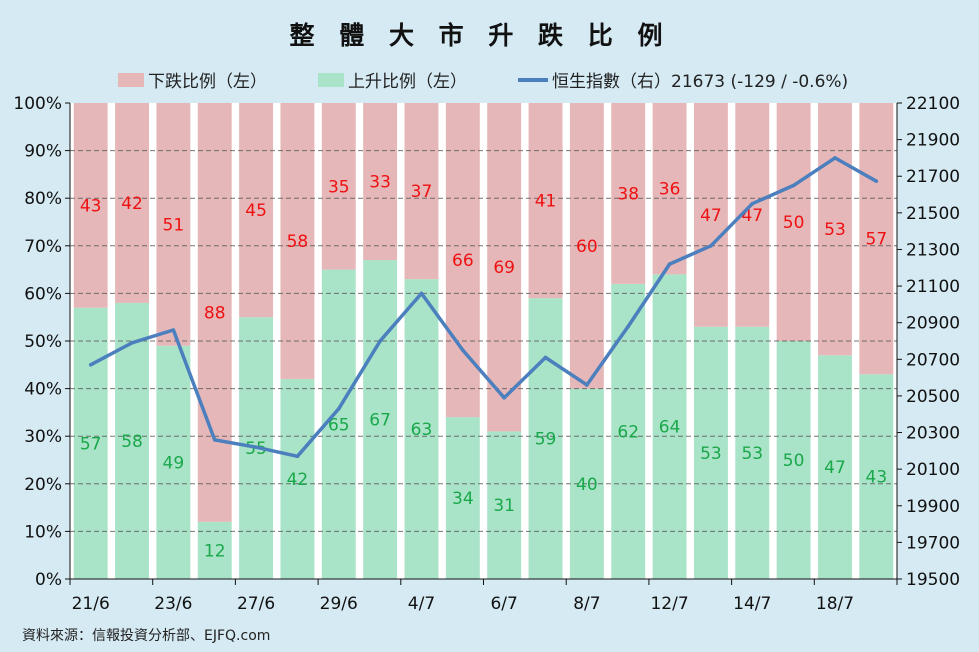  Describe the element at coordinates (43, 485) in the screenshot. I see `y-left-tick-label: 20%` at that location.